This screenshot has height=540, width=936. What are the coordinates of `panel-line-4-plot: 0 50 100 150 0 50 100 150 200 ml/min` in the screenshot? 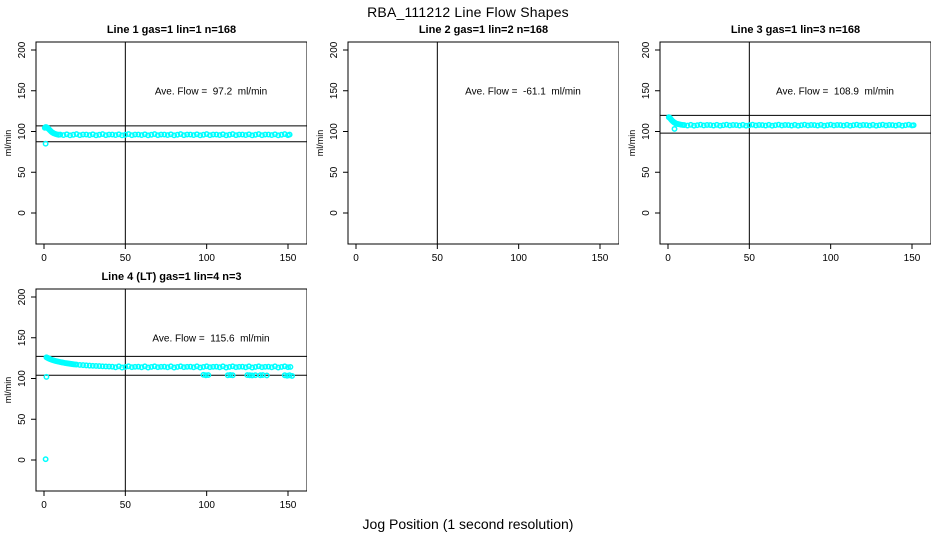 It's located at (155, 399).